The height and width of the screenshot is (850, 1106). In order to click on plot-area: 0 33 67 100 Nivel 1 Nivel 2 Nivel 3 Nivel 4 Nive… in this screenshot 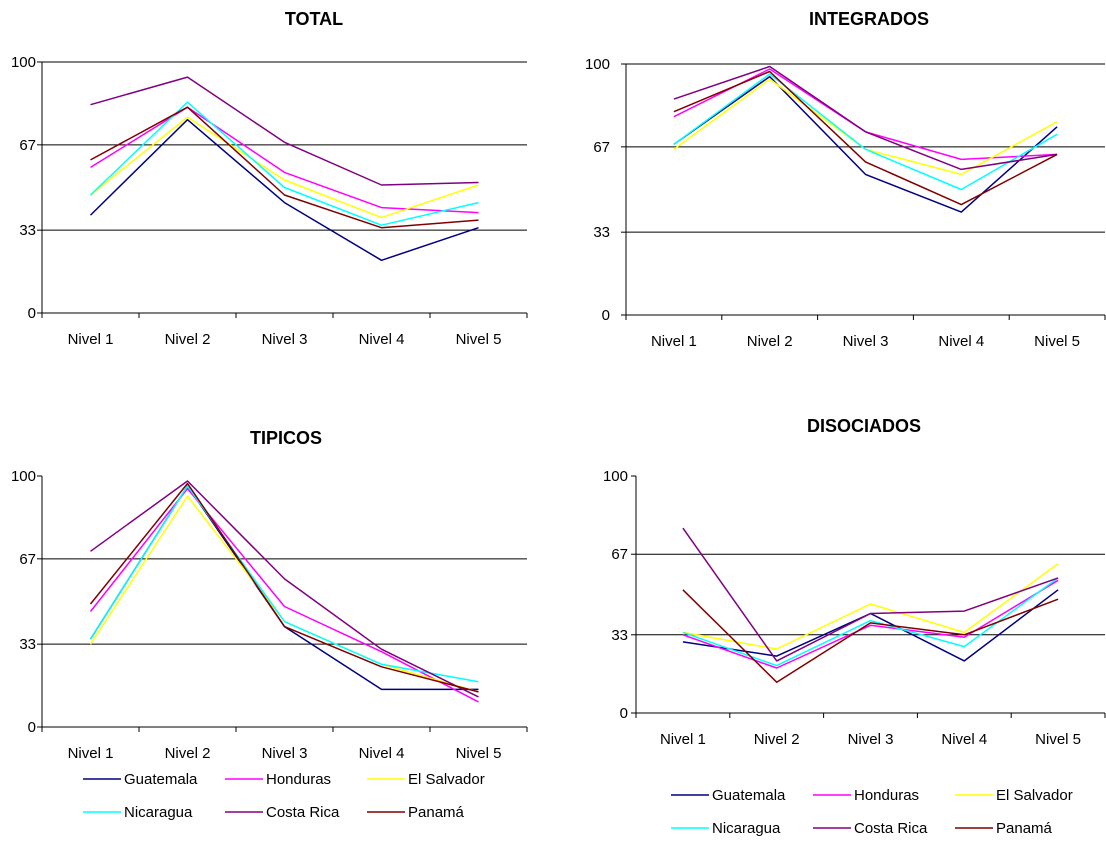, I will do `click(854, 608)`.